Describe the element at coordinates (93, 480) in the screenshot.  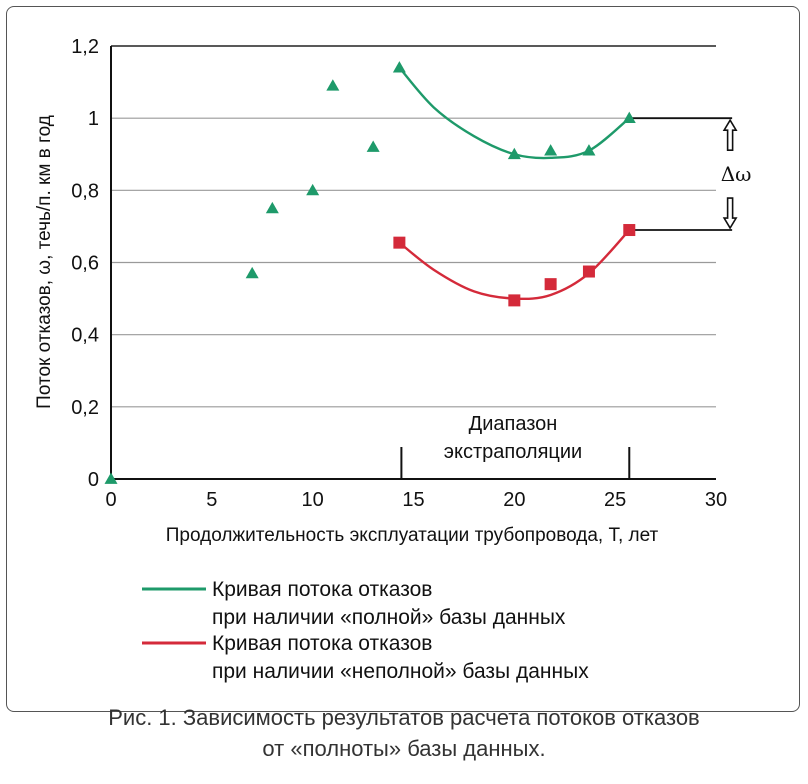
I see `y-tick-label: 0` at that location.